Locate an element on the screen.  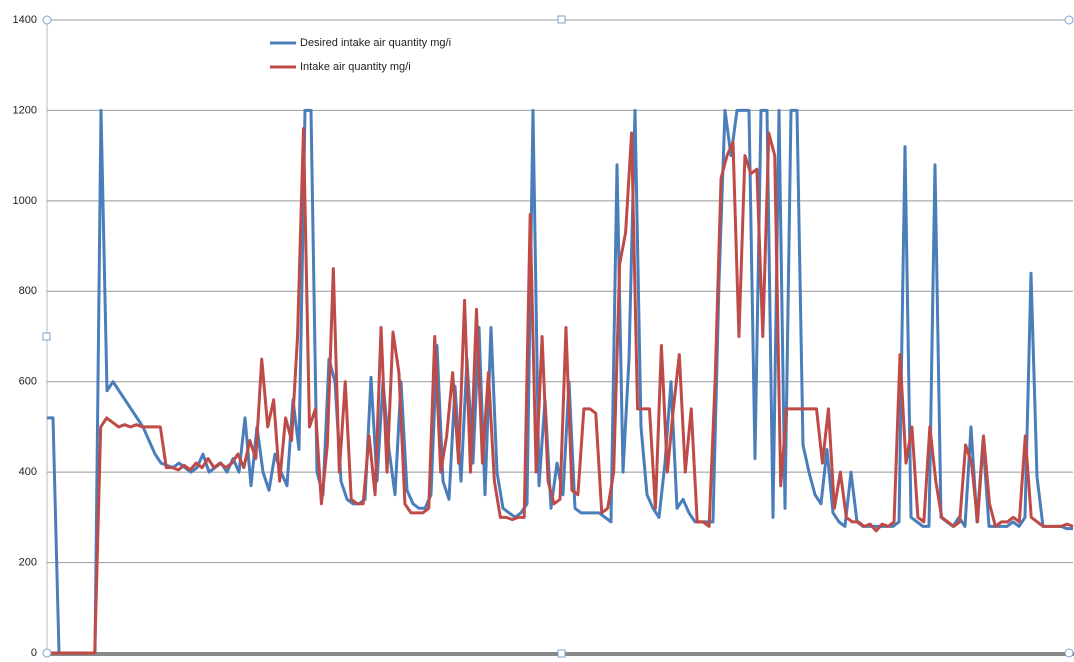
y-tick-label: 600 is located at coordinates (28, 382).